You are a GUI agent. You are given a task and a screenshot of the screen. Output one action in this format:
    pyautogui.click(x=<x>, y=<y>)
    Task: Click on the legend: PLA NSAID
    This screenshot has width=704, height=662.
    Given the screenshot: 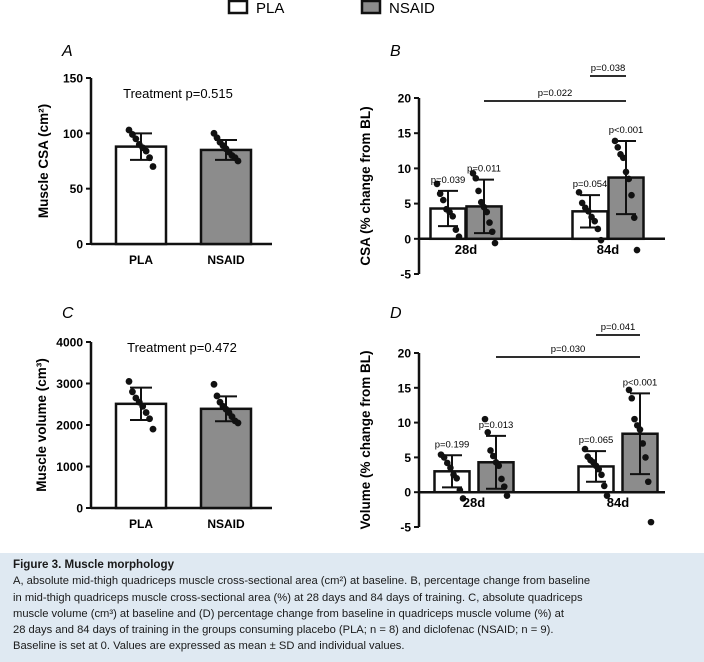 What is the action you would take?
    pyautogui.click(x=331, y=8)
    